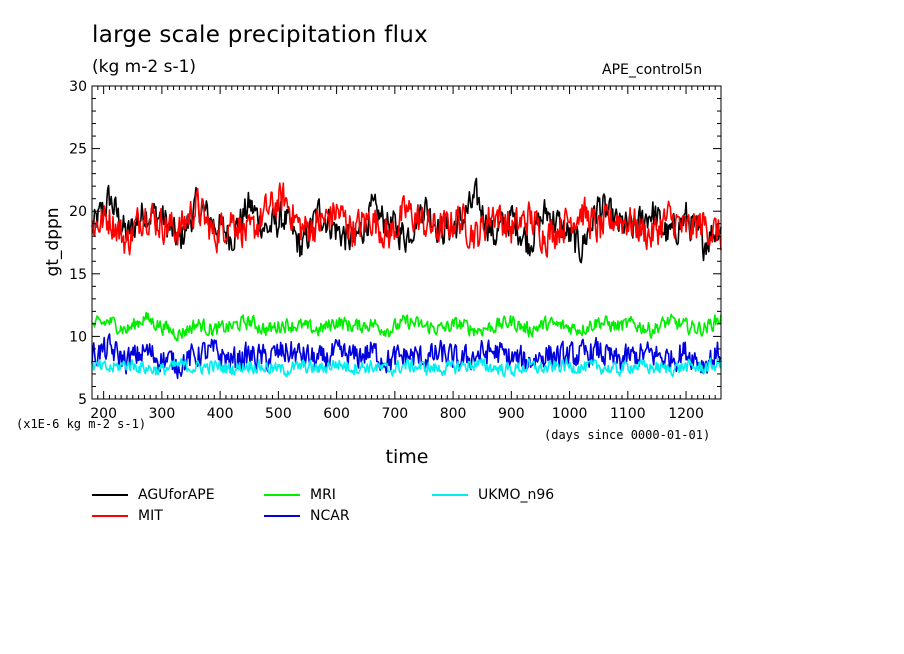 Image resolution: width=904 pixels, height=654 pixels. I want to click on y-axis-label: gt_dppn, so click(53, 241).